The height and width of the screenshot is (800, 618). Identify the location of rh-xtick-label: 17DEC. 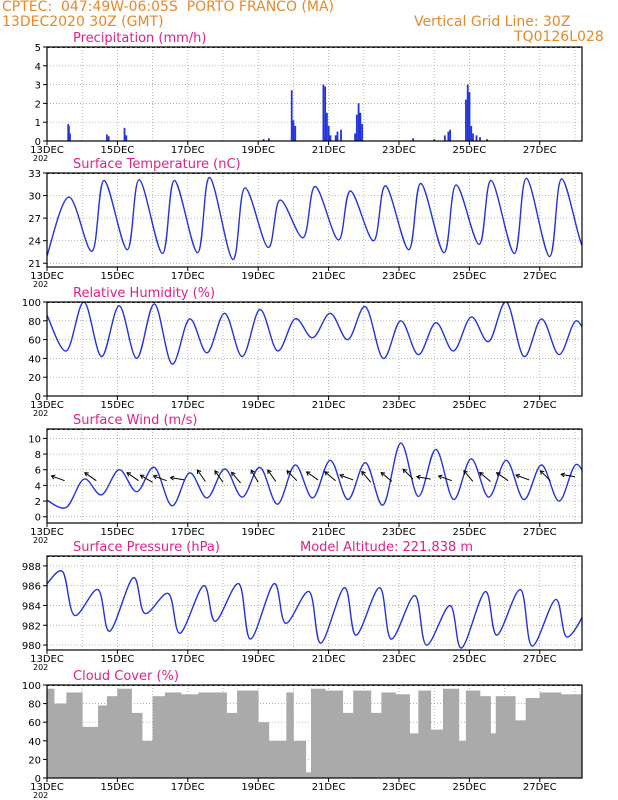
(188, 405).